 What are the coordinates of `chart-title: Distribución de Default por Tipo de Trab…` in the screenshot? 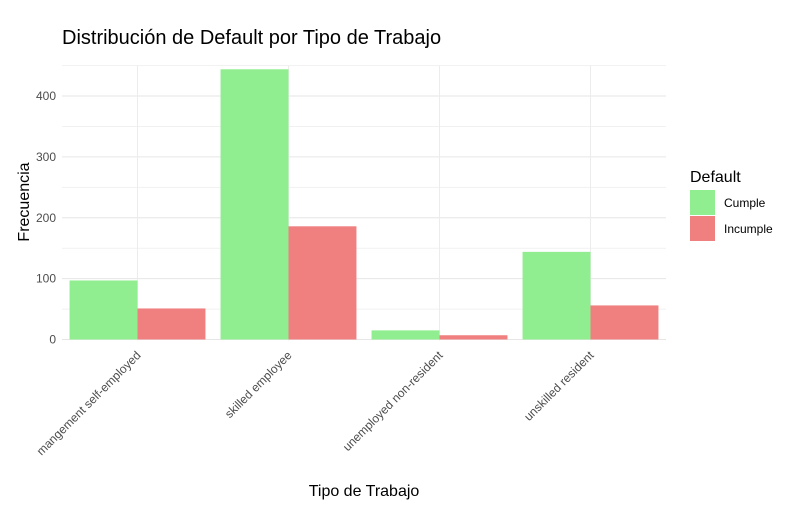 It's located at (251, 38).